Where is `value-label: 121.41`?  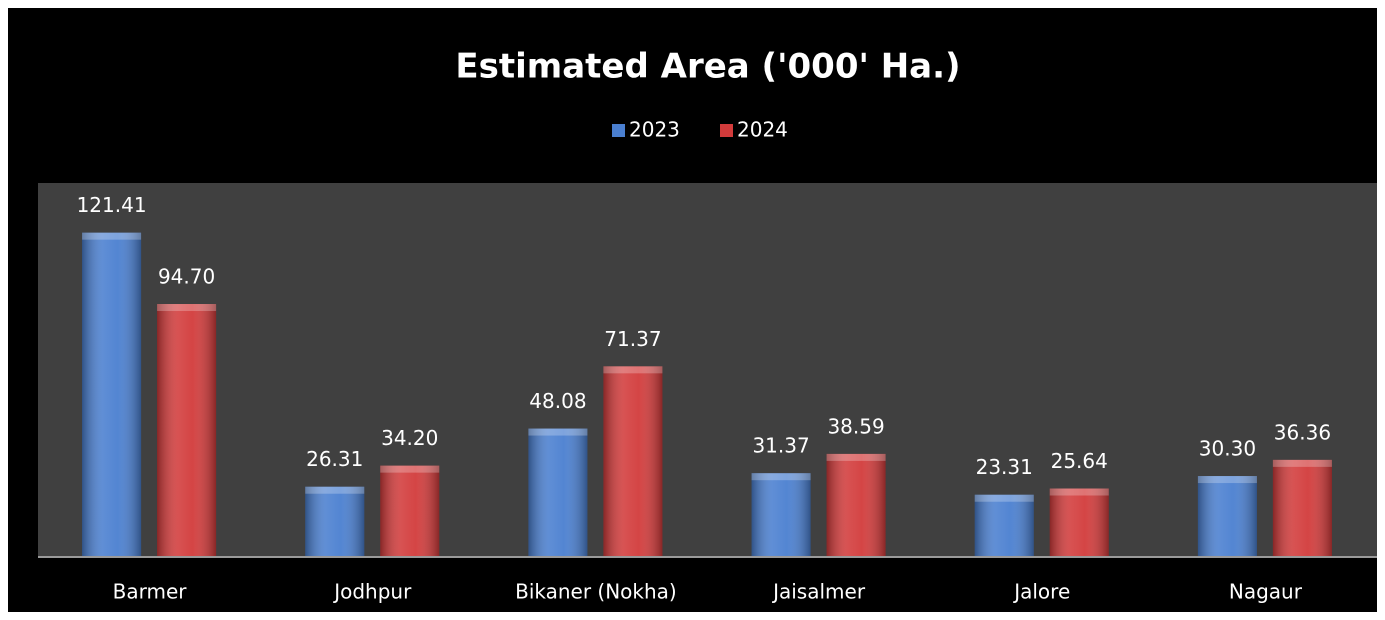 value-label: 121.41 is located at coordinates (112, 205).